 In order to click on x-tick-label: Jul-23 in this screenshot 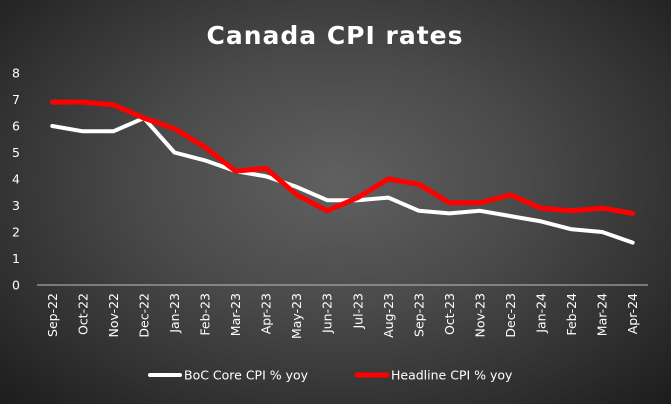, I will do `click(357, 311)`.